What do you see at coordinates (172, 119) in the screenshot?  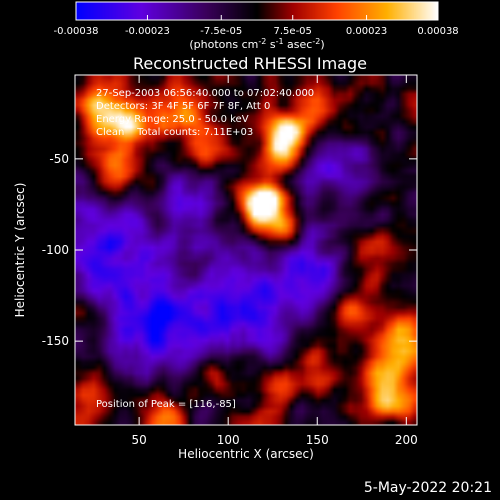 I see `info-line-energy: Energy Range: 25.0 - 50.0 keV` at bounding box center [172, 119].